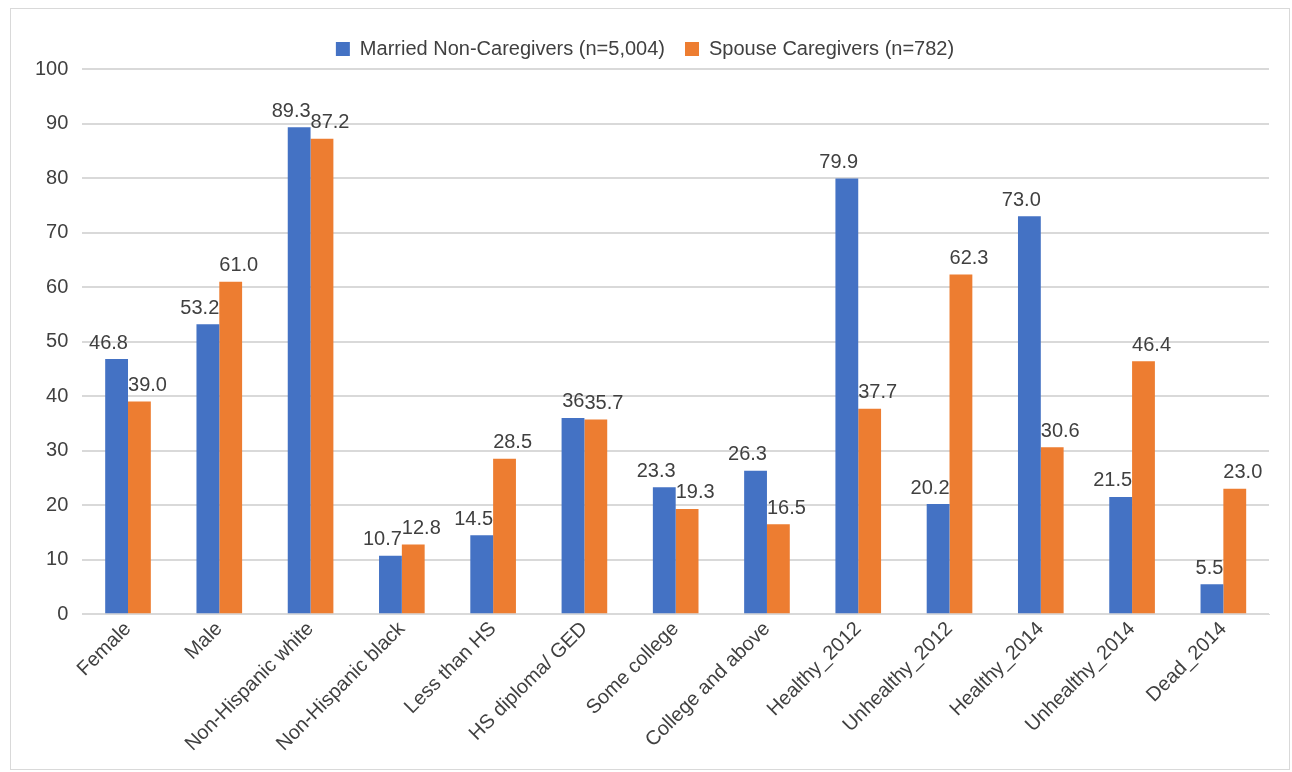  Describe the element at coordinates (382, 538) in the screenshot. I see `data-label: 10.7` at that location.